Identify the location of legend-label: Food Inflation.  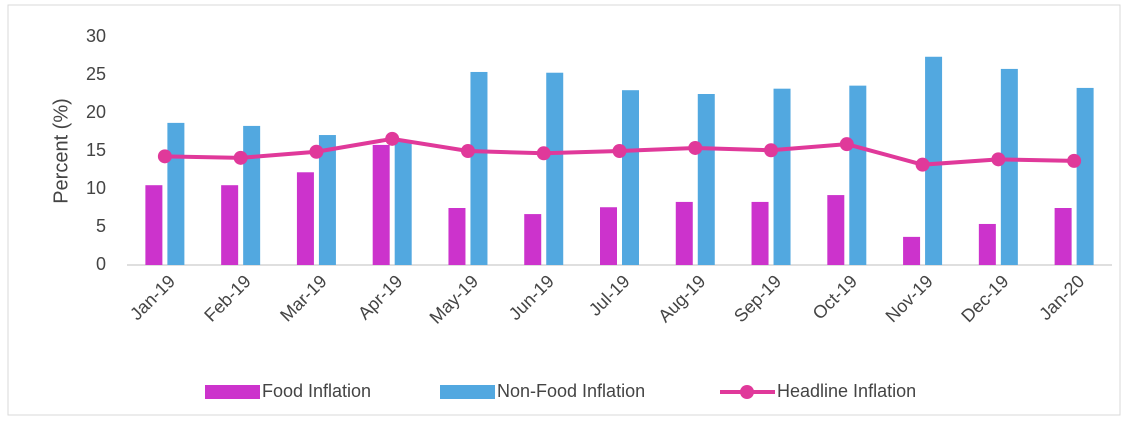
(316, 391).